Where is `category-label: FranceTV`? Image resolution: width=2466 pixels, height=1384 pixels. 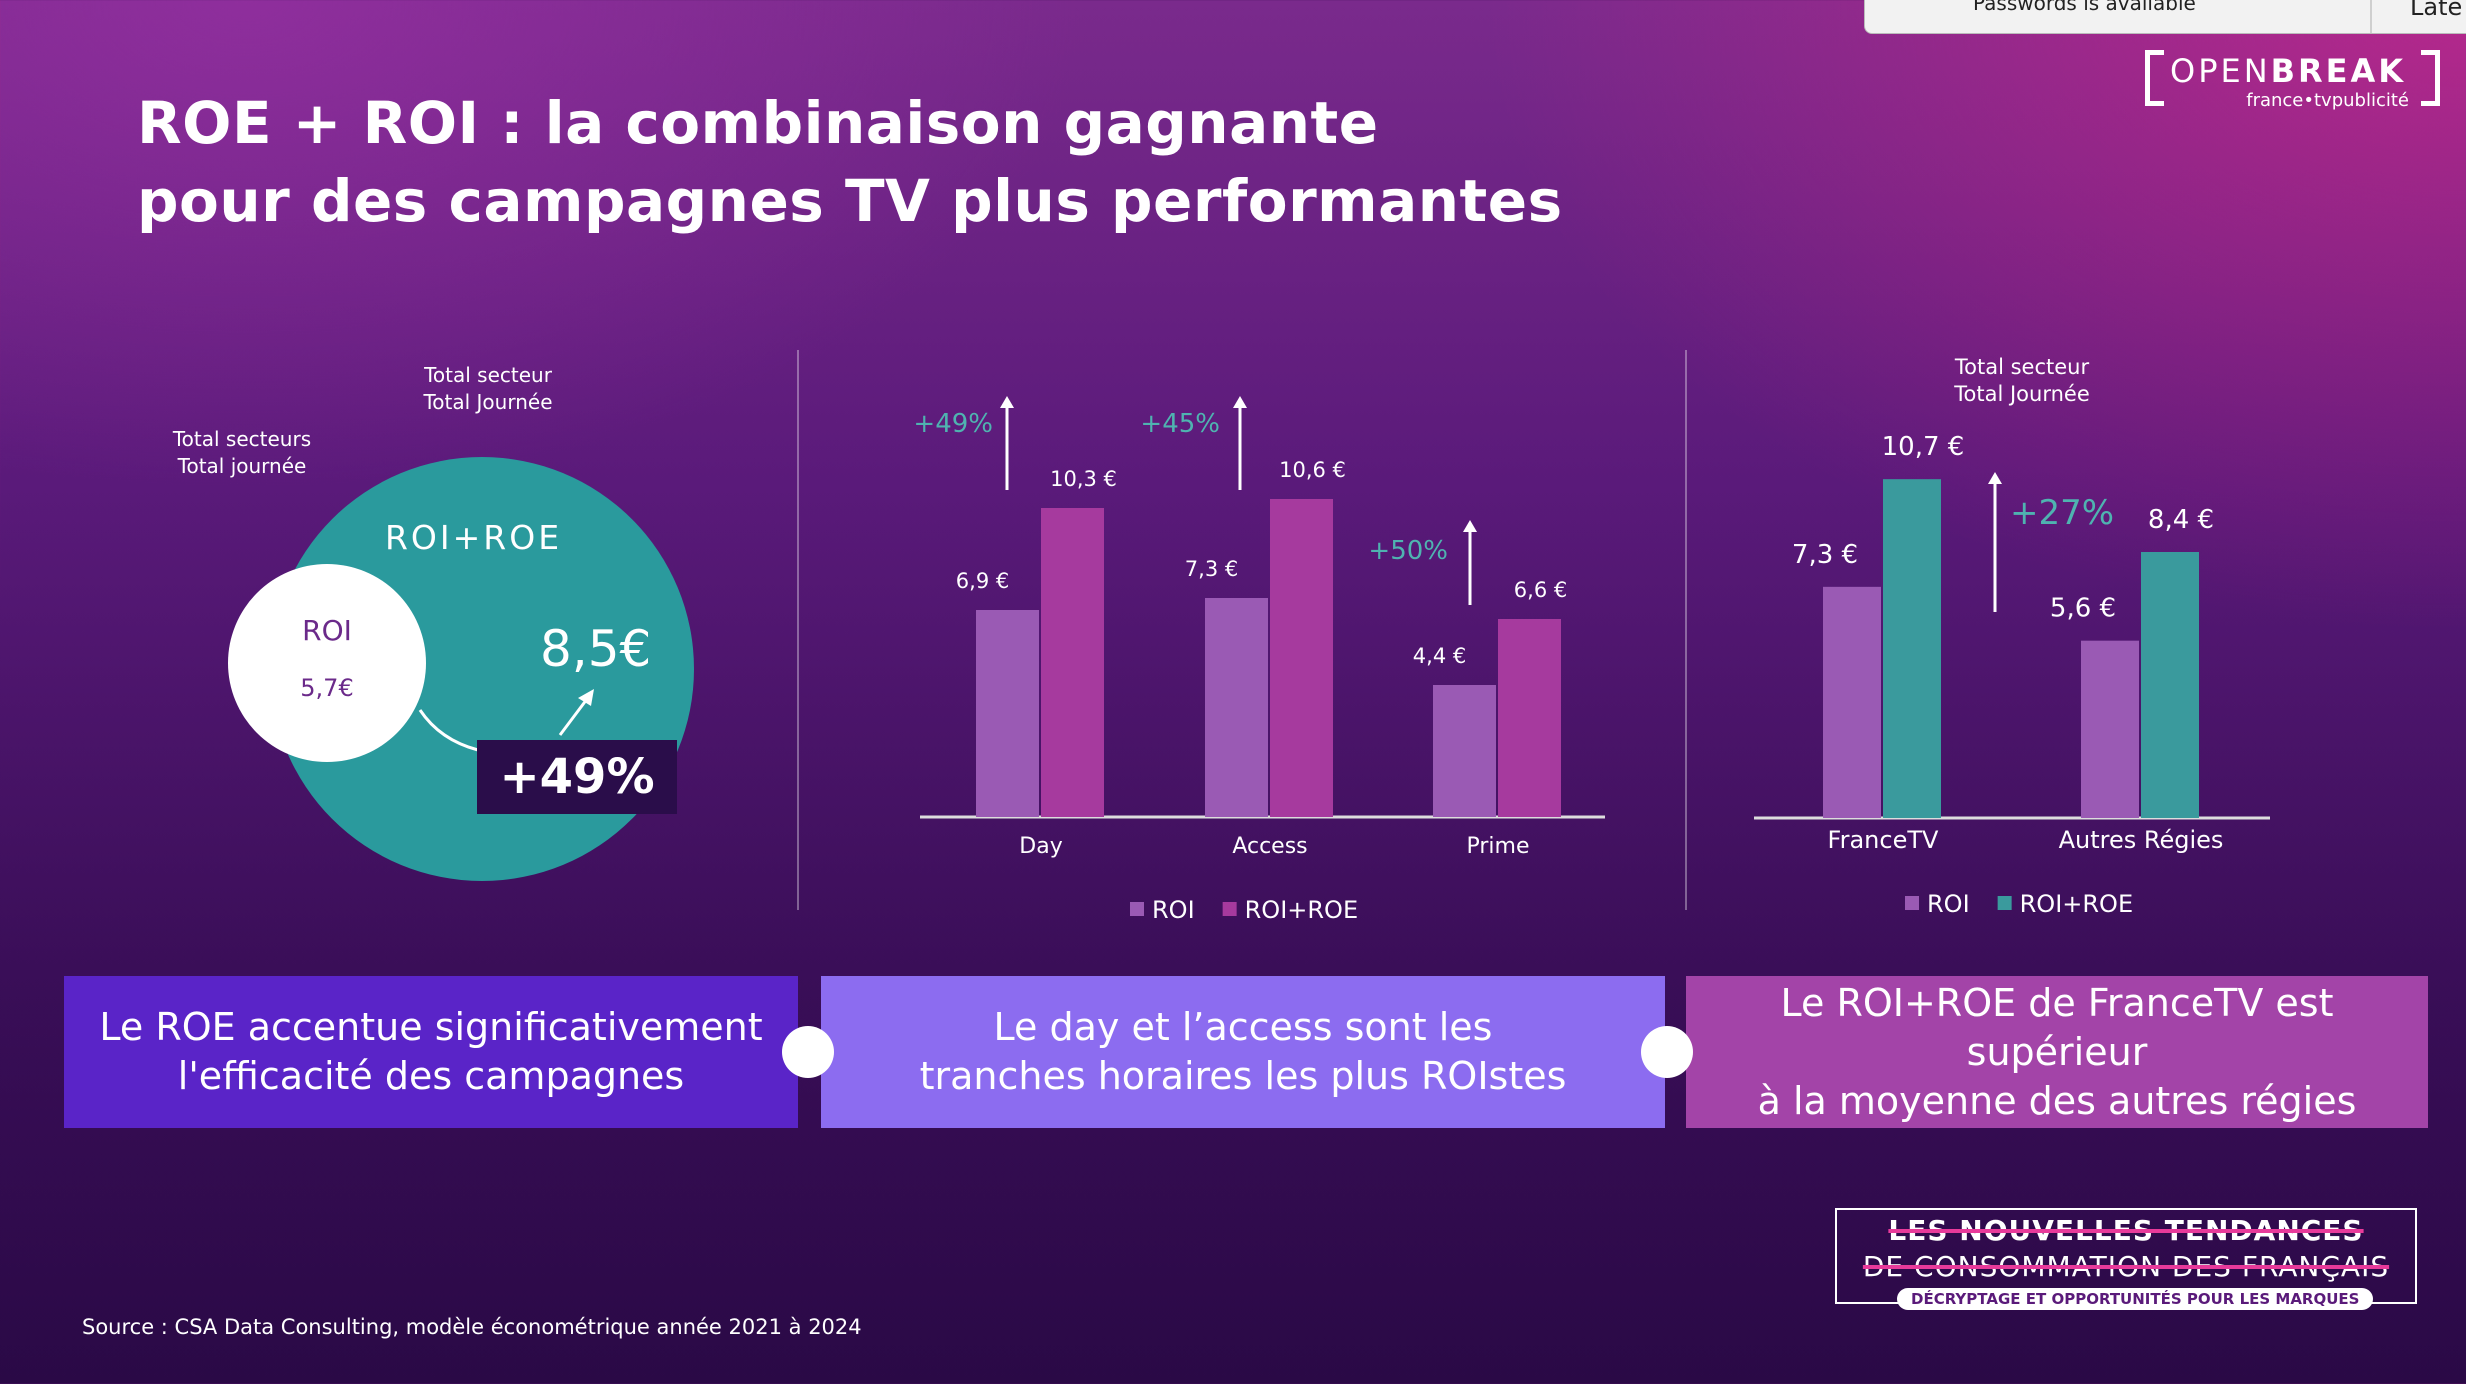 category-label: FranceTV is located at coordinates (1883, 840).